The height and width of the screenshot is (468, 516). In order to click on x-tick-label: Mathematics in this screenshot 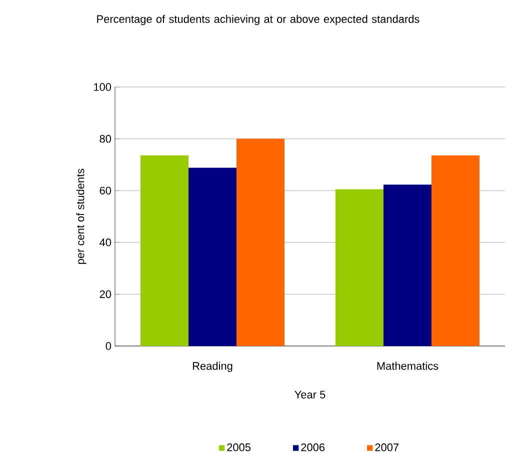, I will do `click(407, 366)`.